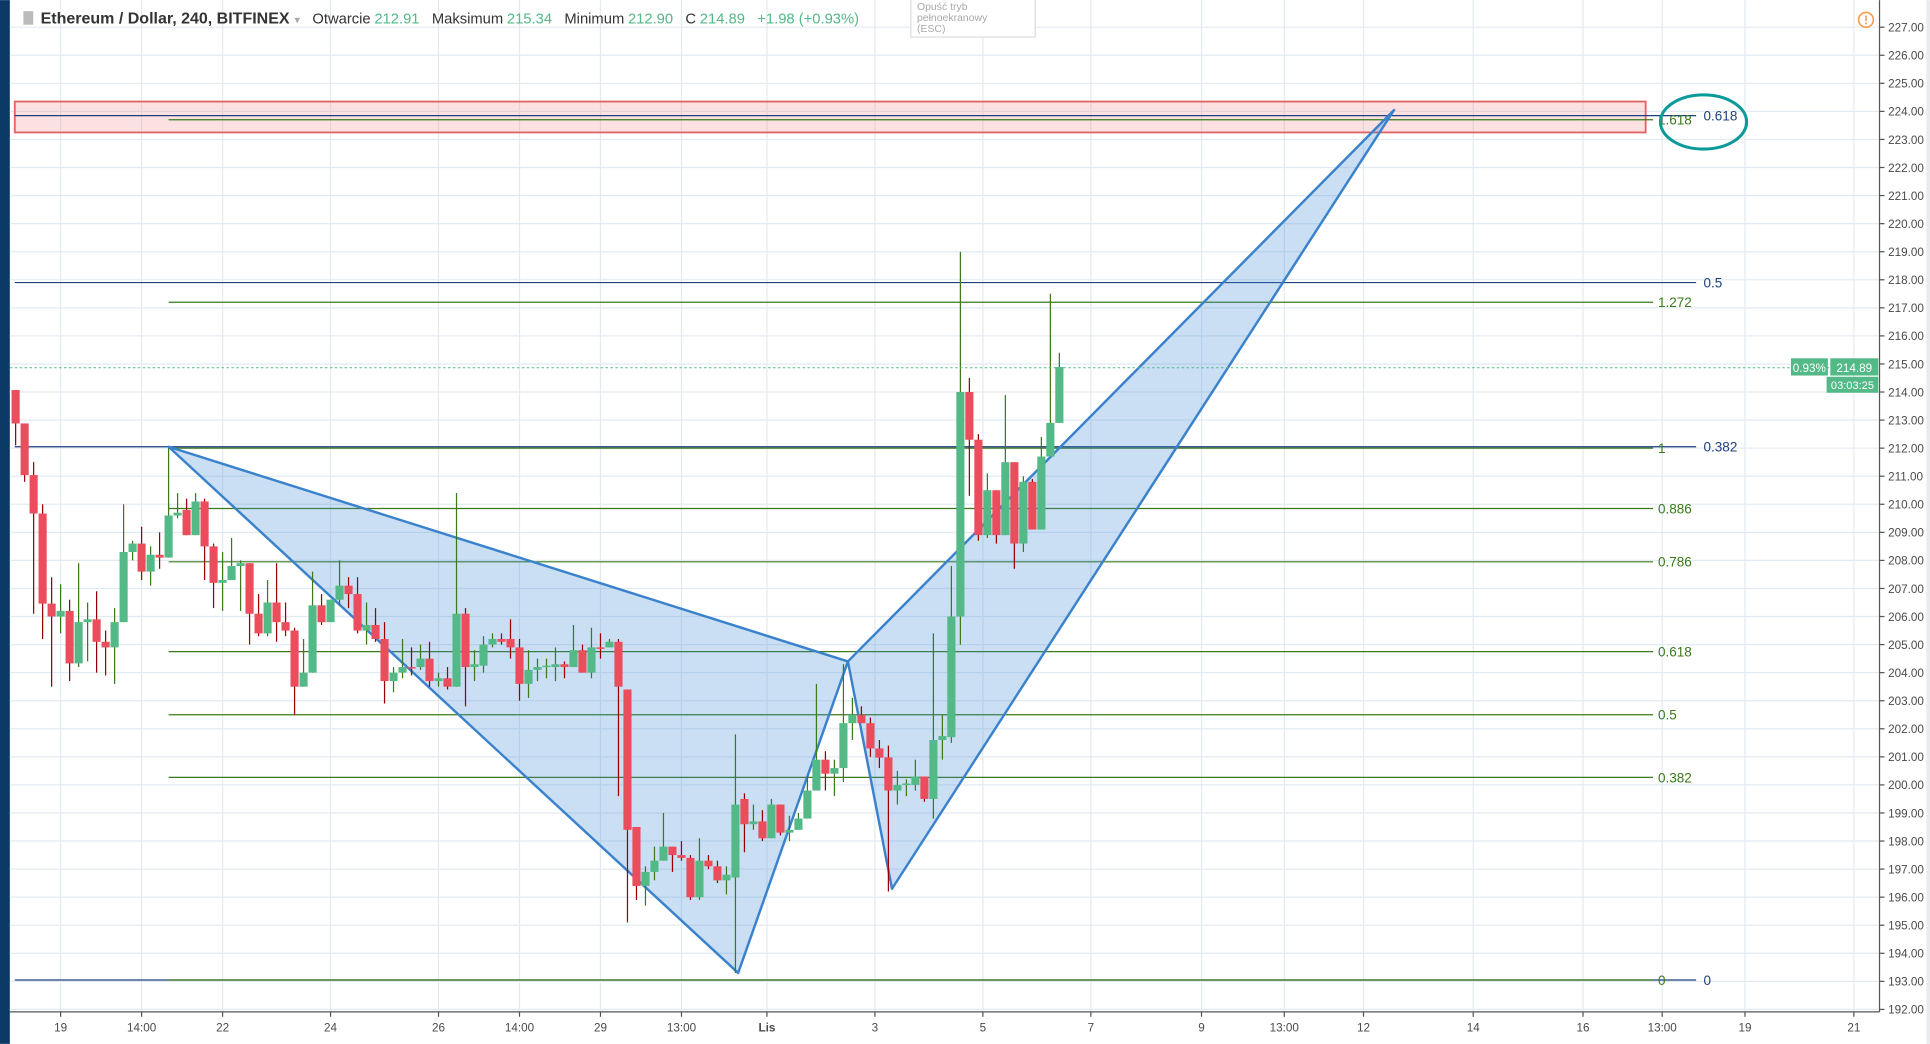  What do you see at coordinates (1906, 84) in the screenshot?
I see `price-tick-label: 225.00` at bounding box center [1906, 84].